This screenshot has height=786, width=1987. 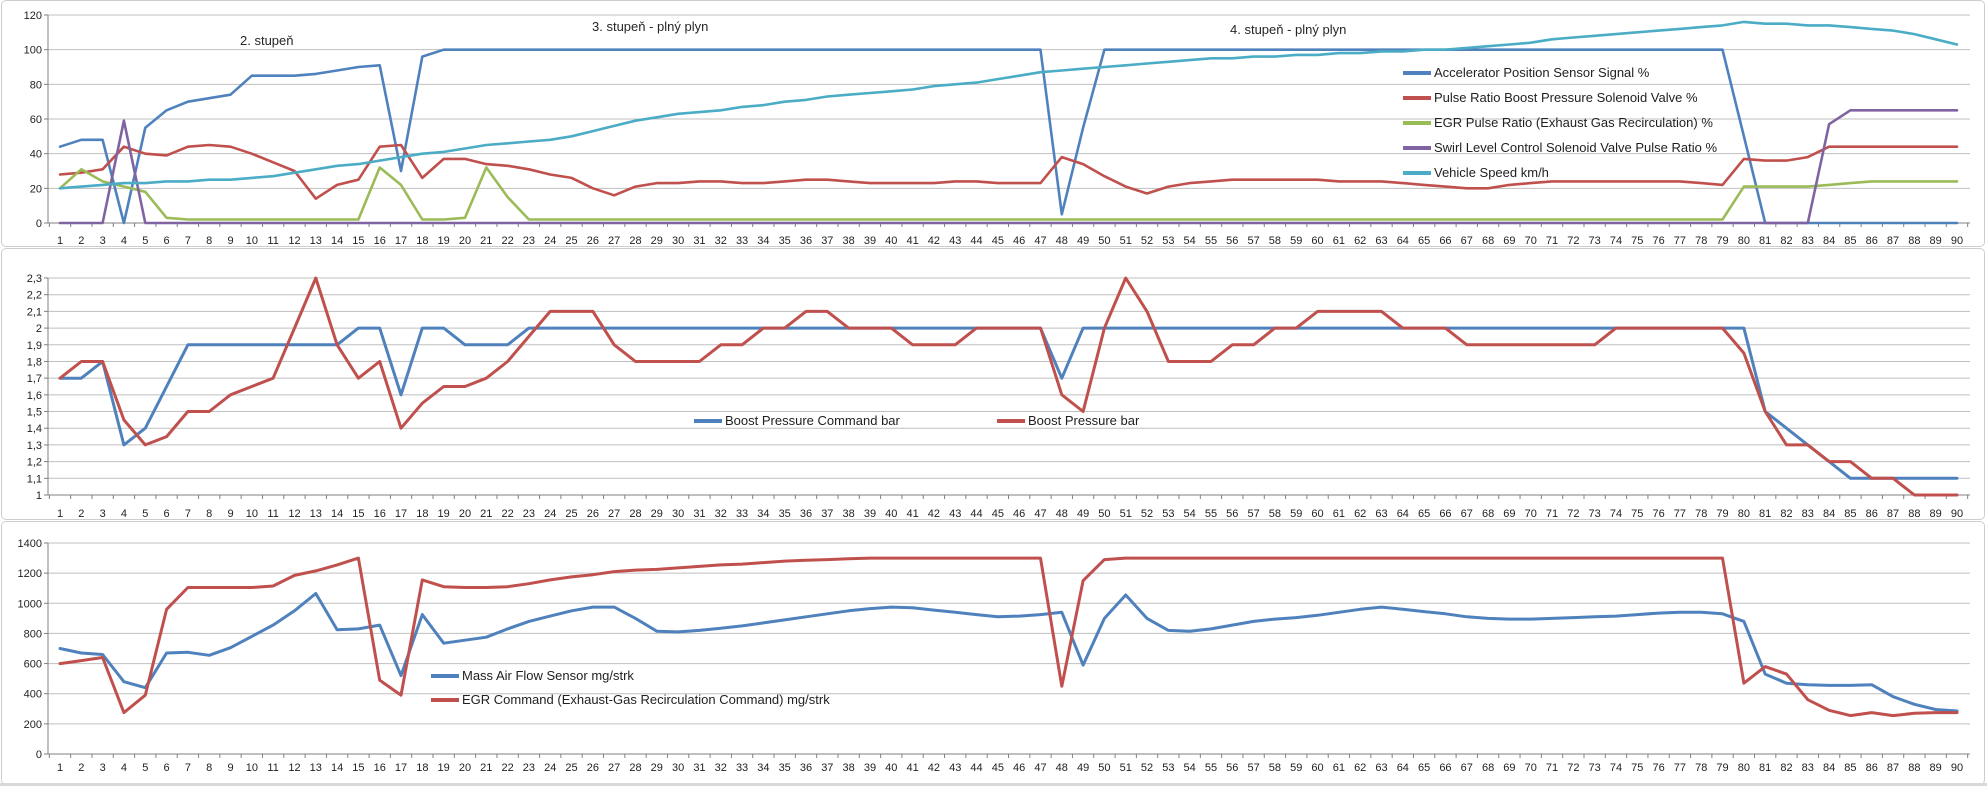 What do you see at coordinates (797, 420) in the screenshot?
I see `legend-item-boost-pressure-command-bar: Boost Pressure Command bar` at bounding box center [797, 420].